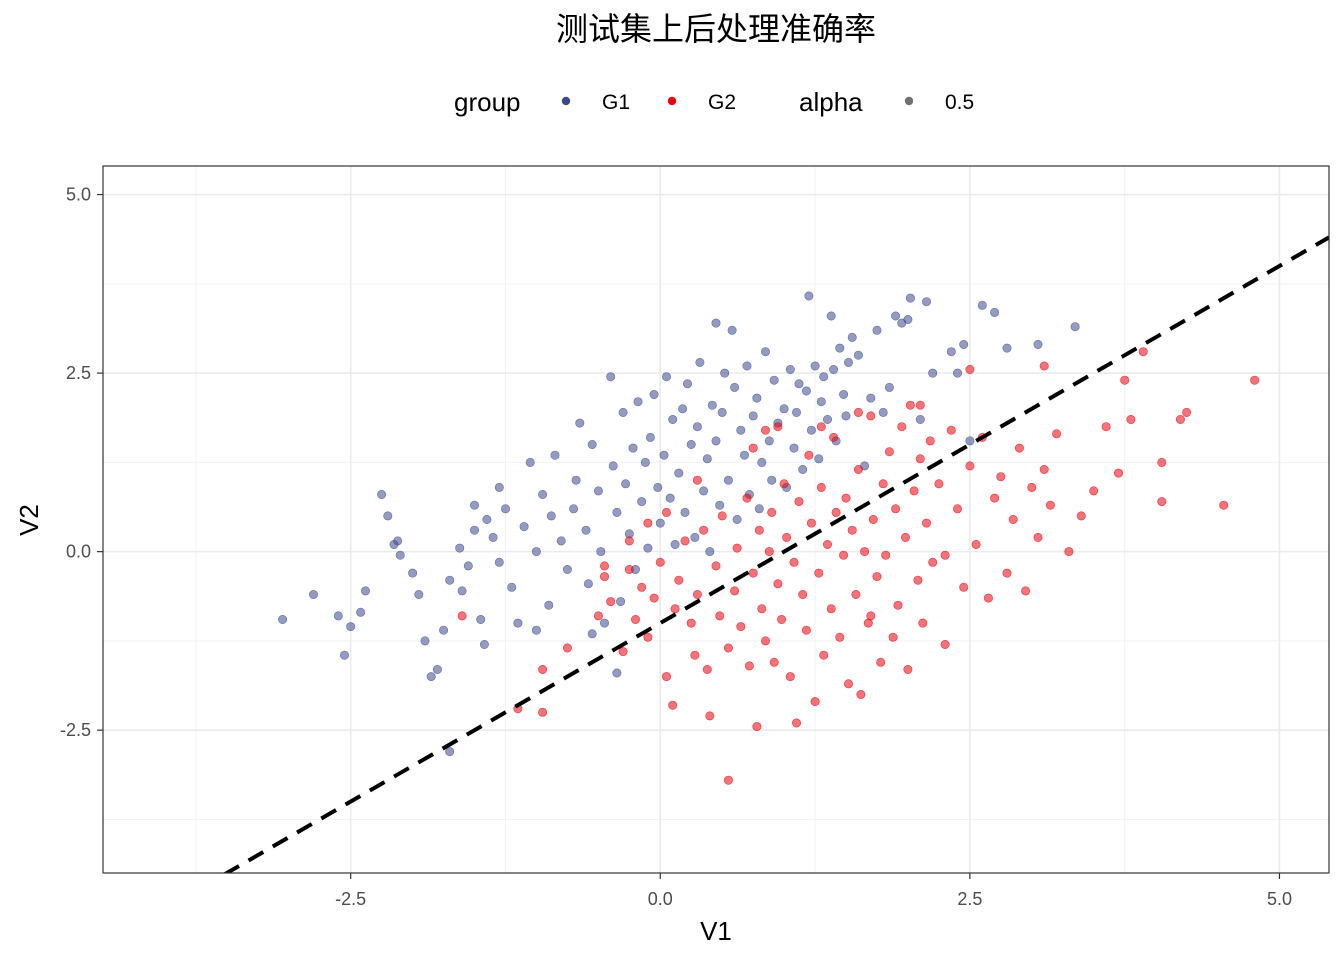 Image resolution: width=1344 pixels, height=960 pixels. I want to click on chart-title: 测试集上后处理准确率, so click(716, 29).